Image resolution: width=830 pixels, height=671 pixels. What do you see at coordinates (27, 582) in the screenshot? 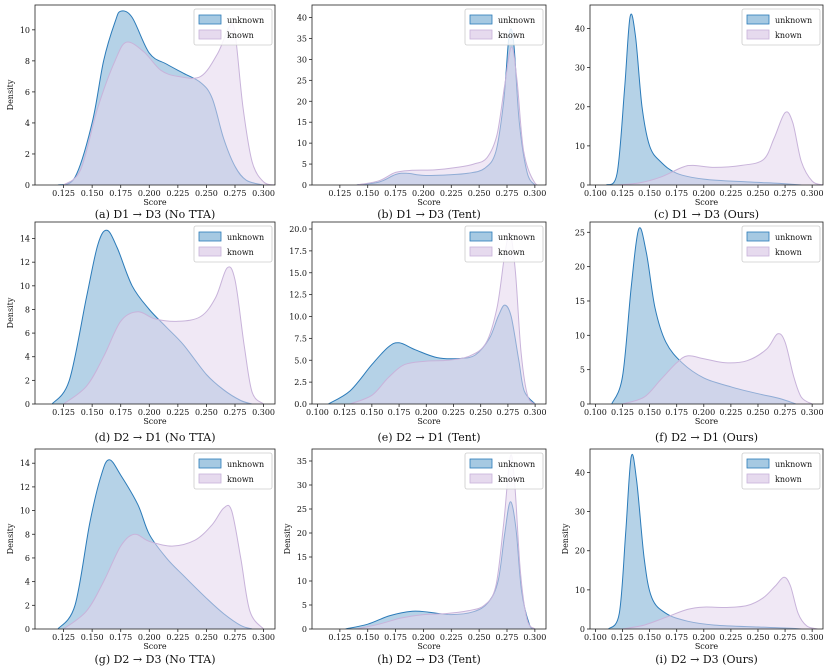
I see `y-tick-label: 4` at bounding box center [27, 582].